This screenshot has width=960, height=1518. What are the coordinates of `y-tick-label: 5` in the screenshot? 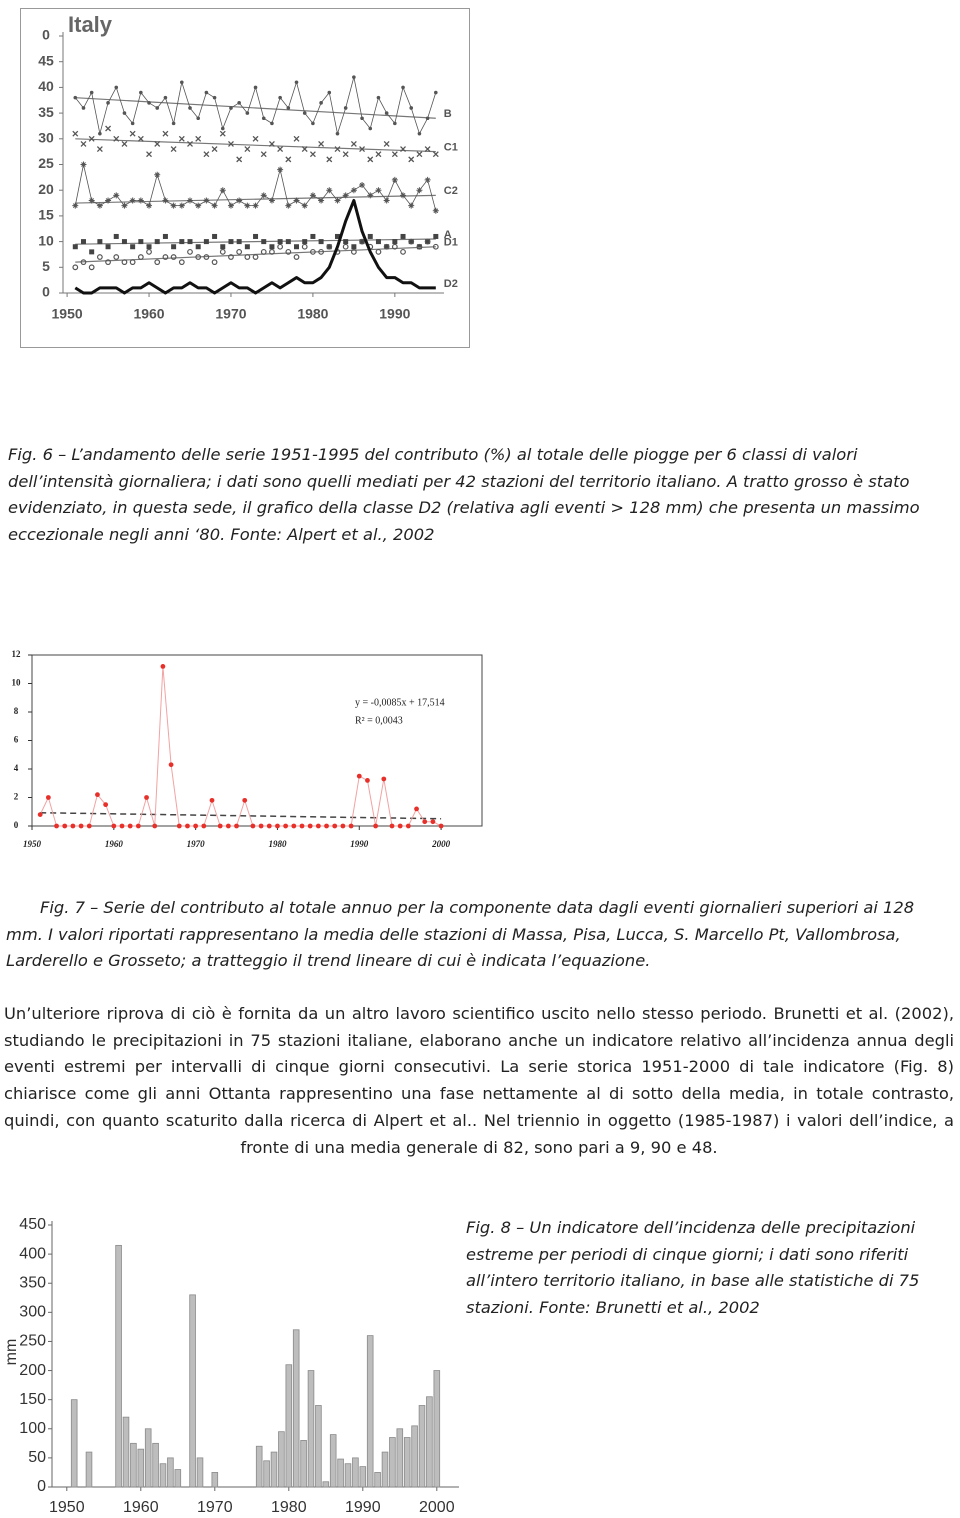 It's located at (46, 266).